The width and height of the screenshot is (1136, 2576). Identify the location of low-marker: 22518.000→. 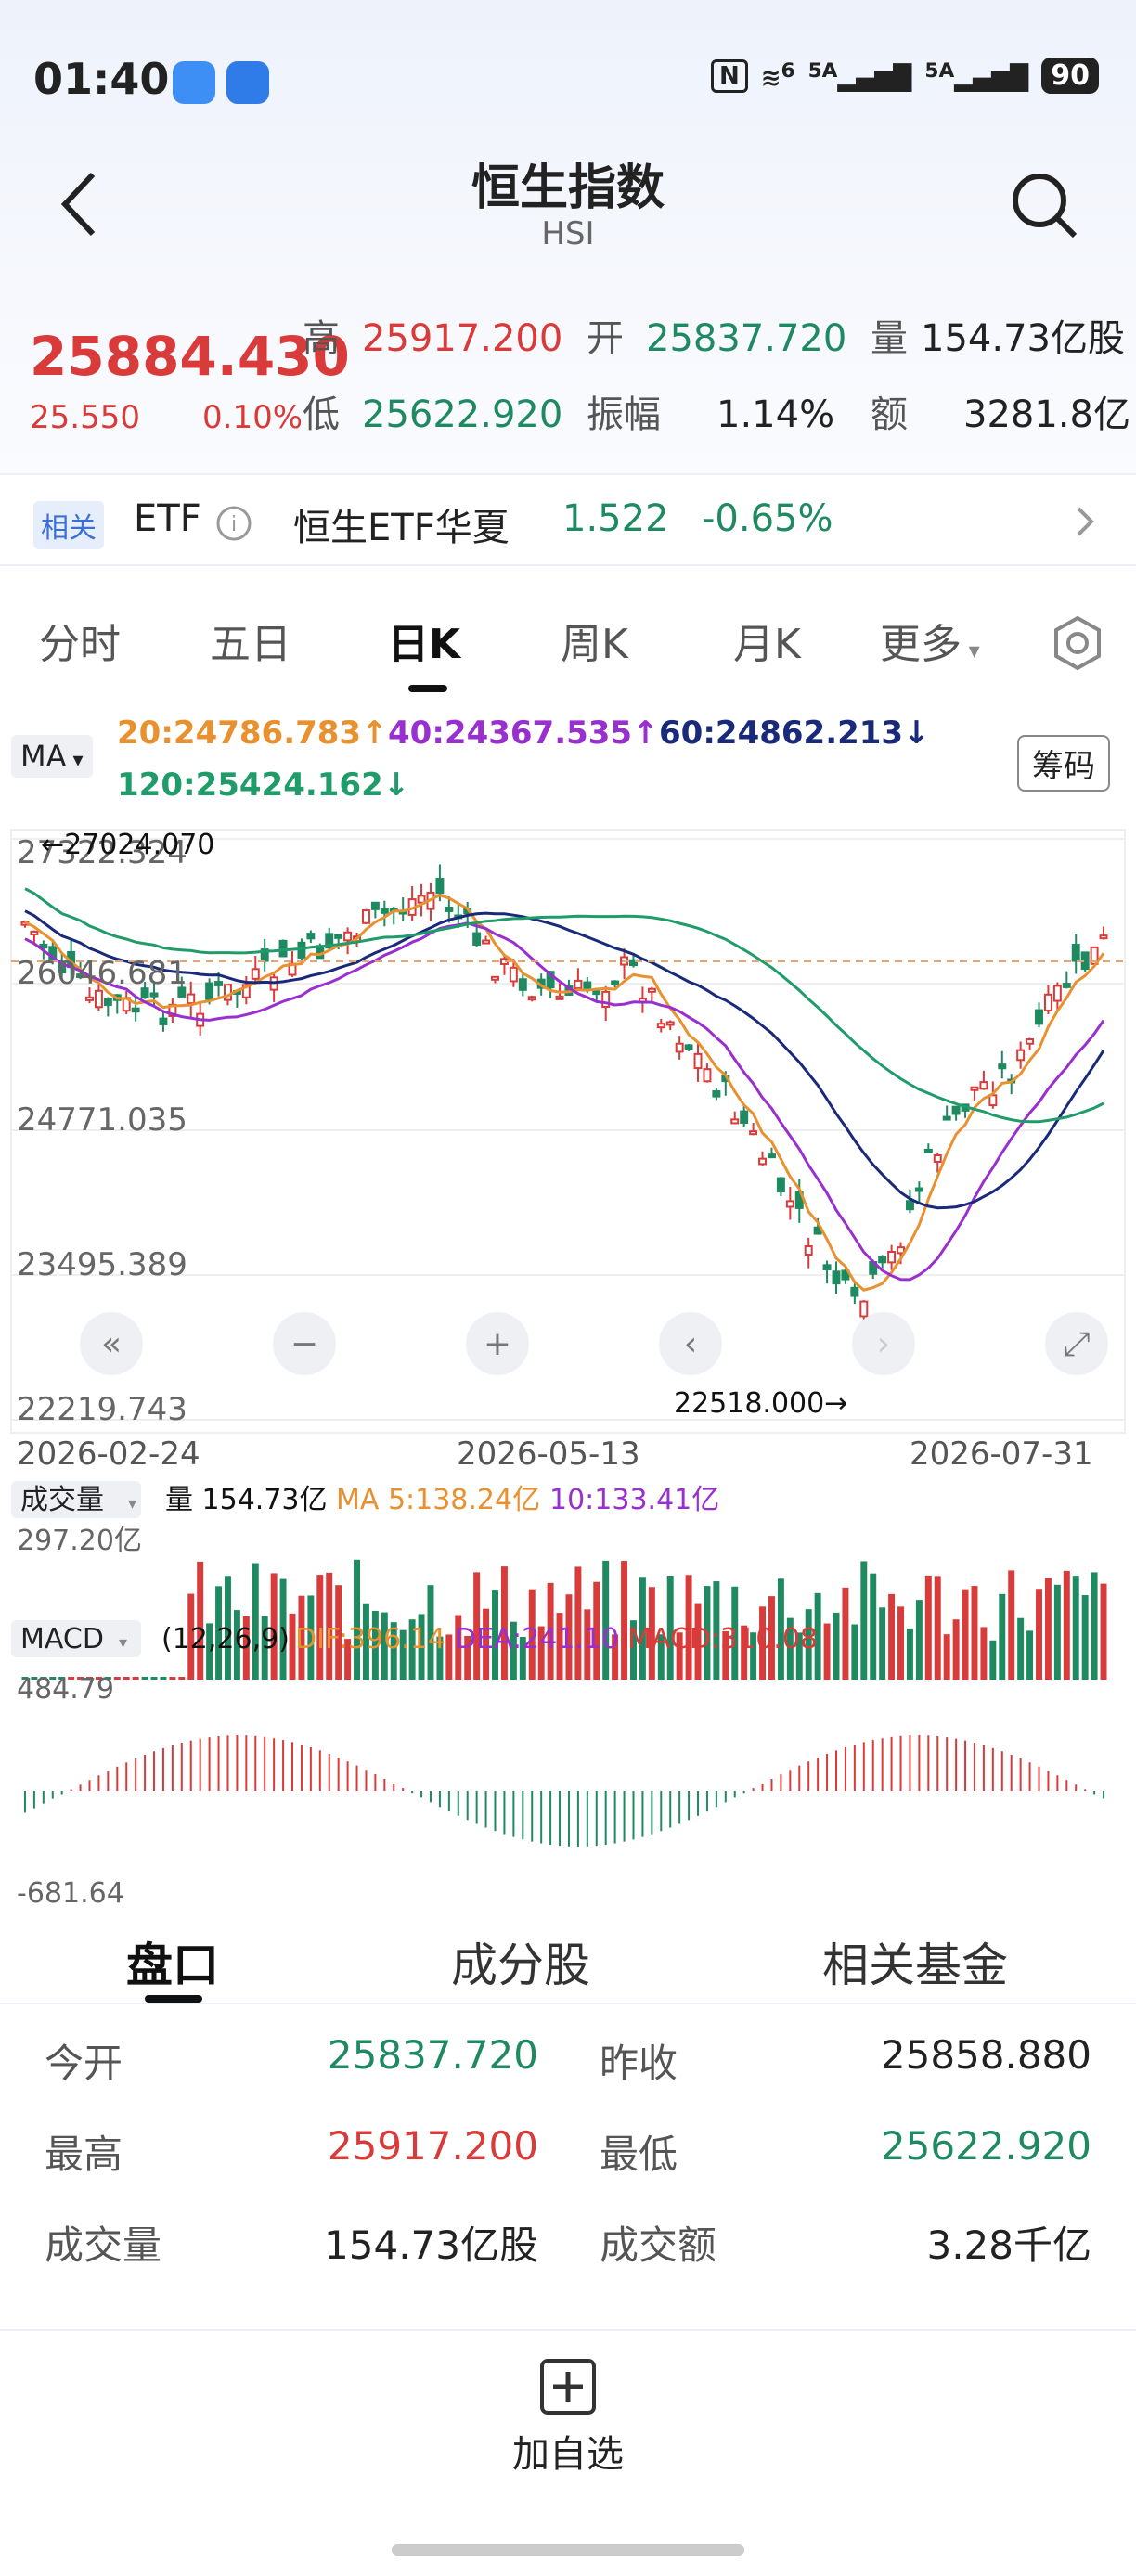
(760, 1403).